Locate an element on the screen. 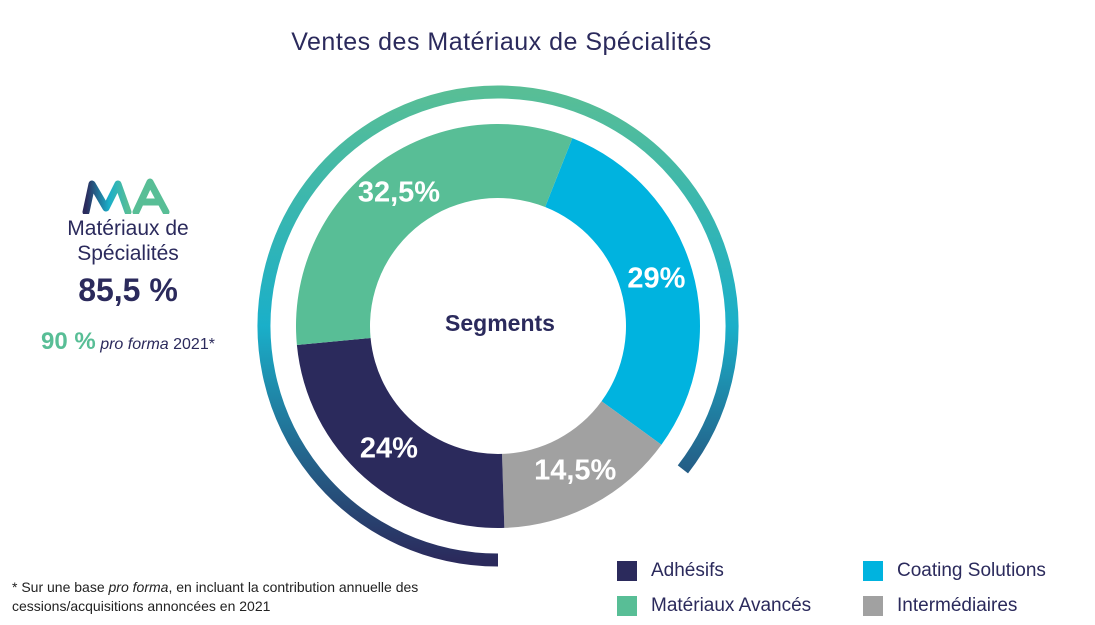 The height and width of the screenshot is (625, 1095). legend-item-adhesifs: Adhésifs is located at coordinates (670, 571).